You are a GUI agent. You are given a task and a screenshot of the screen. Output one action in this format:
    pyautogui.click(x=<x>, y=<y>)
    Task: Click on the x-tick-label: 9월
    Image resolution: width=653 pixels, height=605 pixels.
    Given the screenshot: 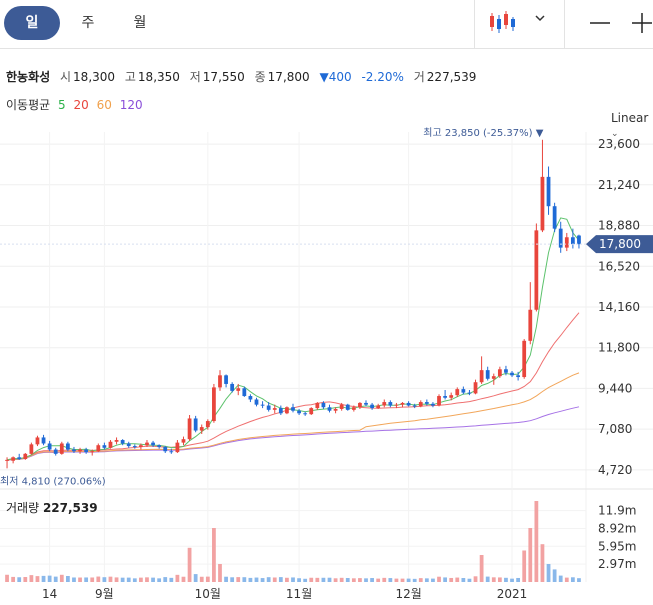 What is the action you would take?
    pyautogui.click(x=104, y=594)
    